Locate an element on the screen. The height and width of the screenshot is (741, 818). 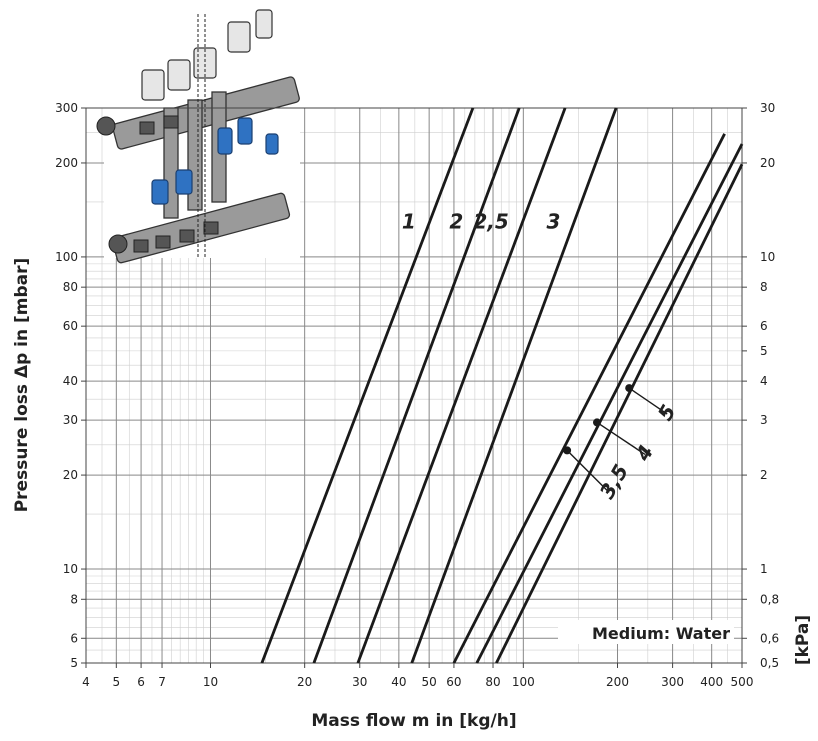
y-tick-label-left: 80 is located at coordinates (70, 287).